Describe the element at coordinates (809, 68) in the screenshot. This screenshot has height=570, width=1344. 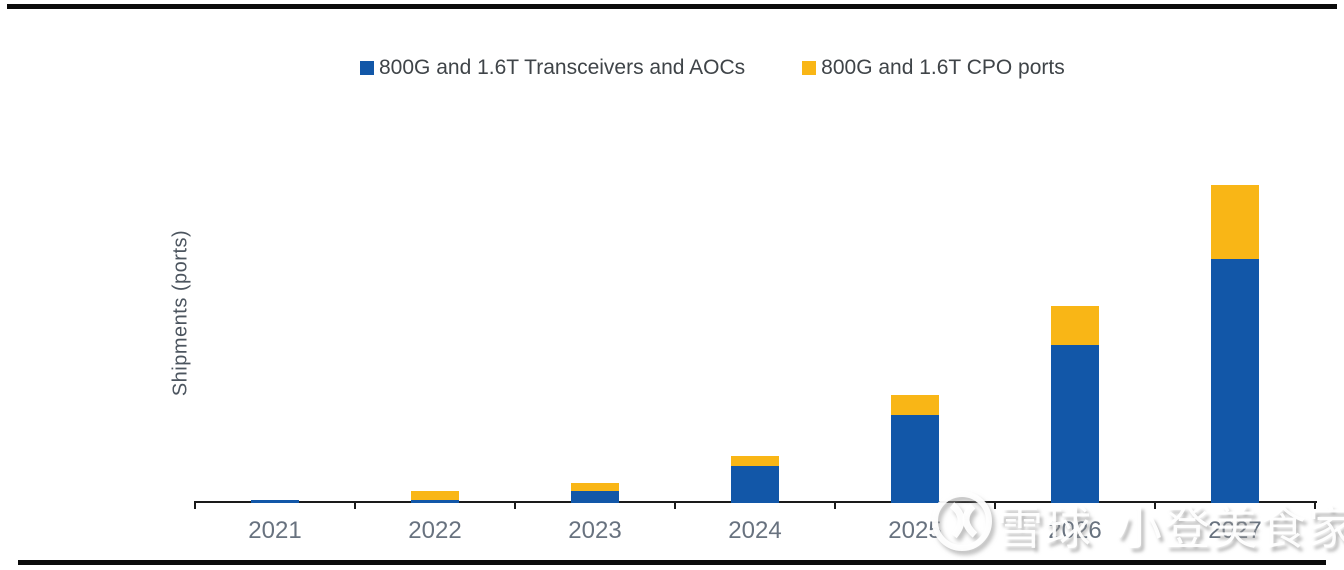
I see `legend-swatch-yellow-icon` at that location.